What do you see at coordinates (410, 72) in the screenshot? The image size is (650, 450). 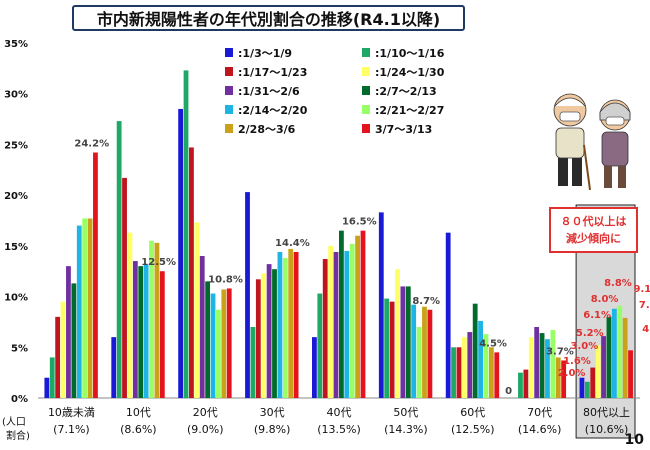 I see `legend-label: :1/24〜1/30` at bounding box center [410, 72].